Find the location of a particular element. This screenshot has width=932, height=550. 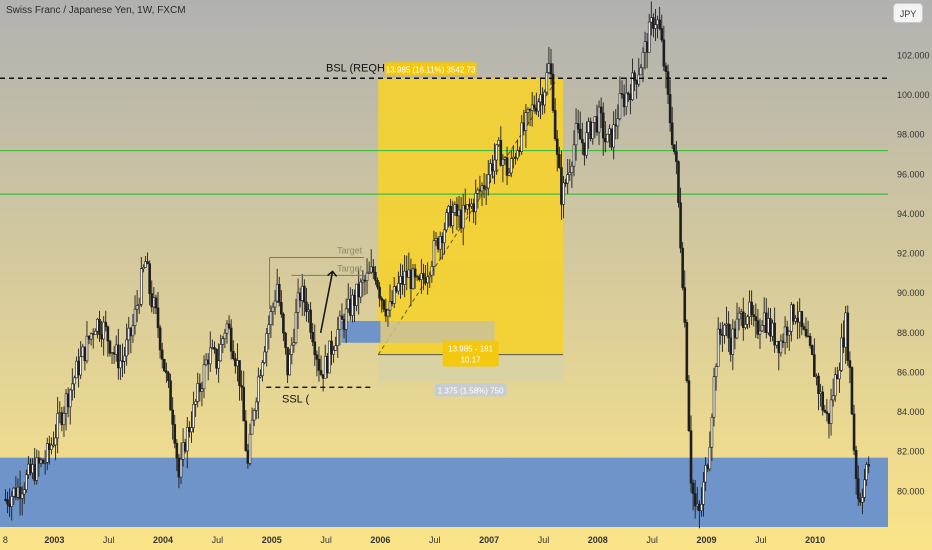

y-tick-label: 102.000 is located at coordinates (913, 55).